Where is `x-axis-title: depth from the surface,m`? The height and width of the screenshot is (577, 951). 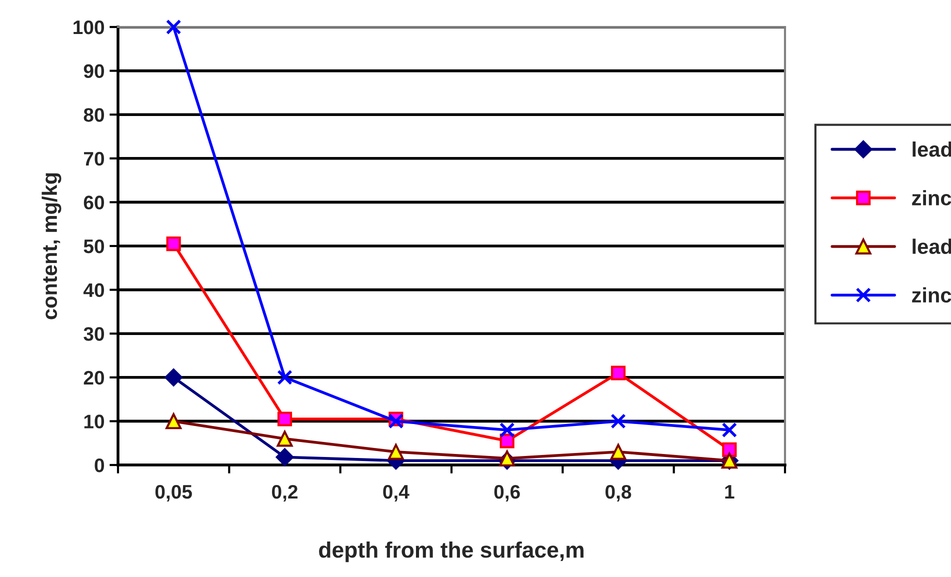
x-axis-title: depth from the surface,m is located at coordinates (451, 551).